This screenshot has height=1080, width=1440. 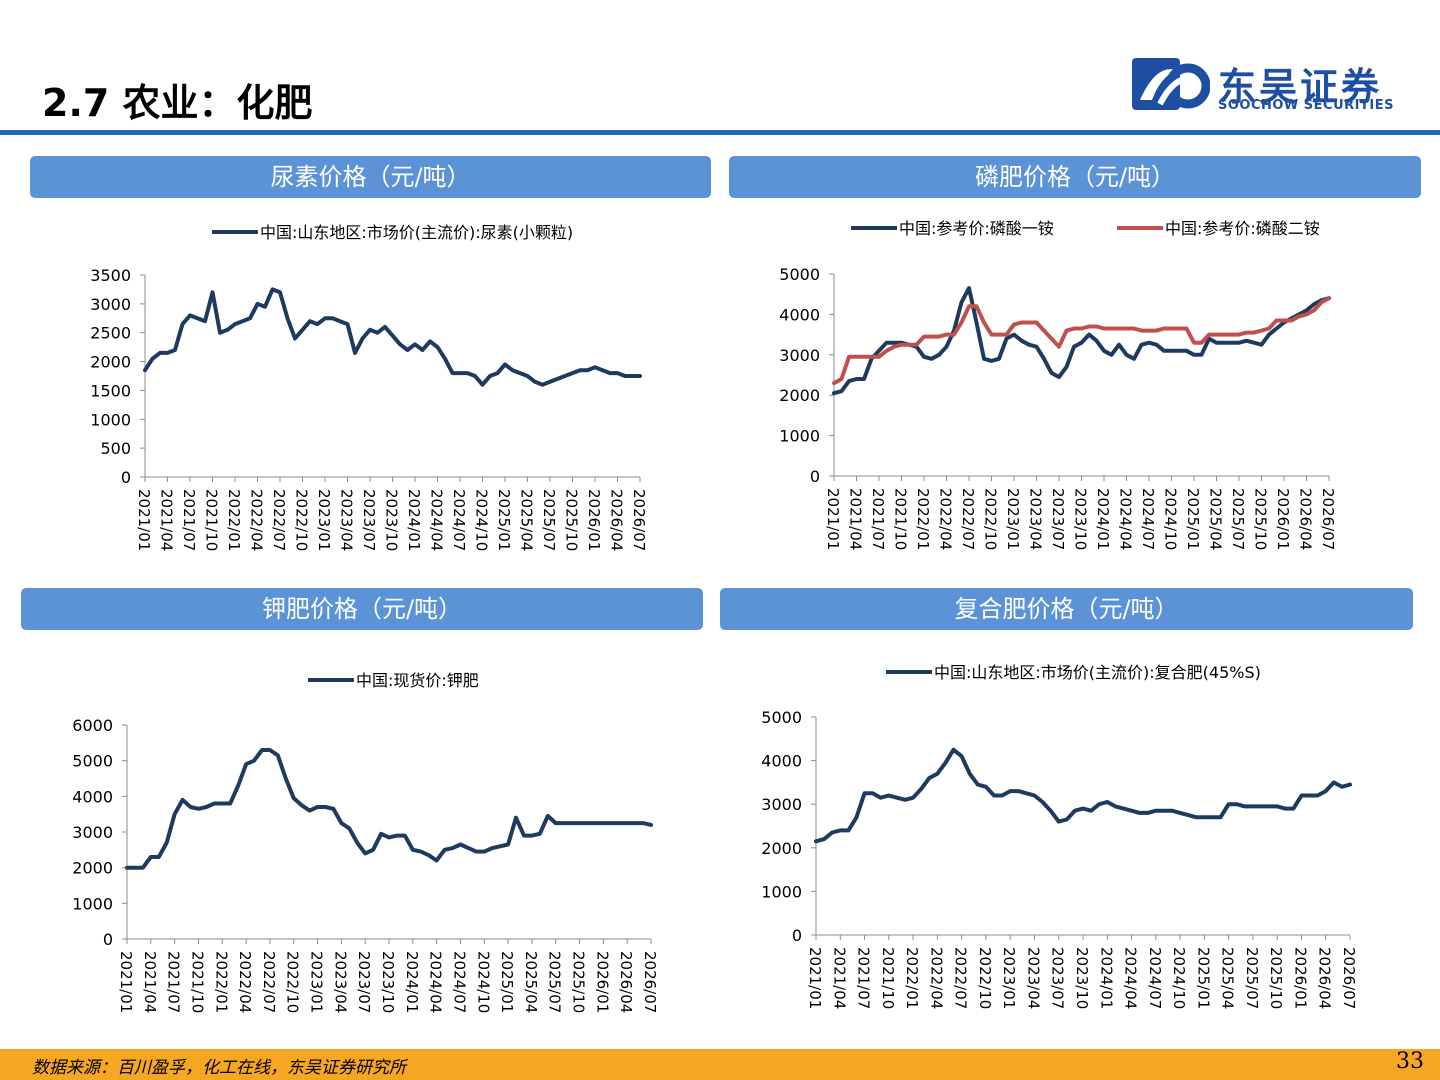 What do you see at coordinates (1036, 519) in the screenshot?
I see `x-tick-label: 2023/04` at bounding box center [1036, 519].